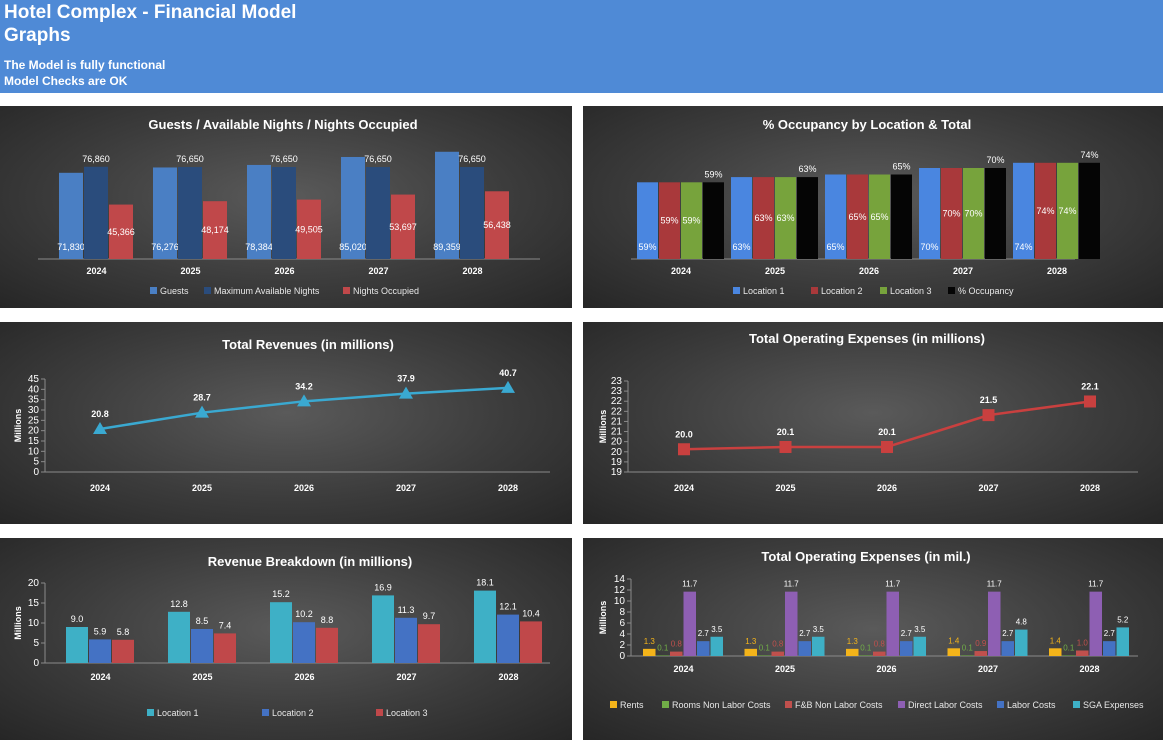  I want to click on data-label: 9.7, so click(429, 616).